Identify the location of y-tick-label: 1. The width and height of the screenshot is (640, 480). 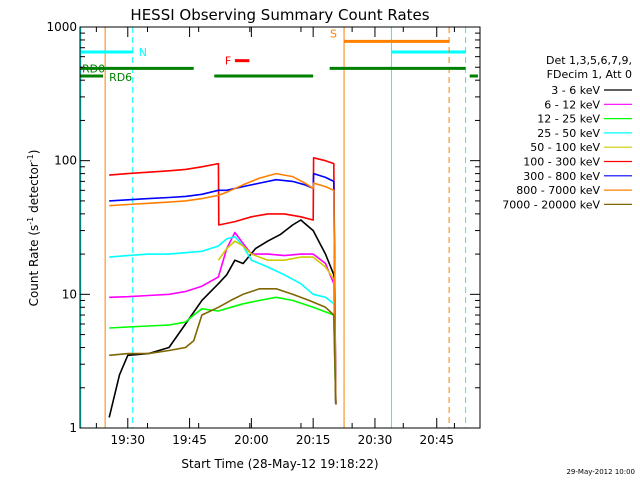
(73, 428).